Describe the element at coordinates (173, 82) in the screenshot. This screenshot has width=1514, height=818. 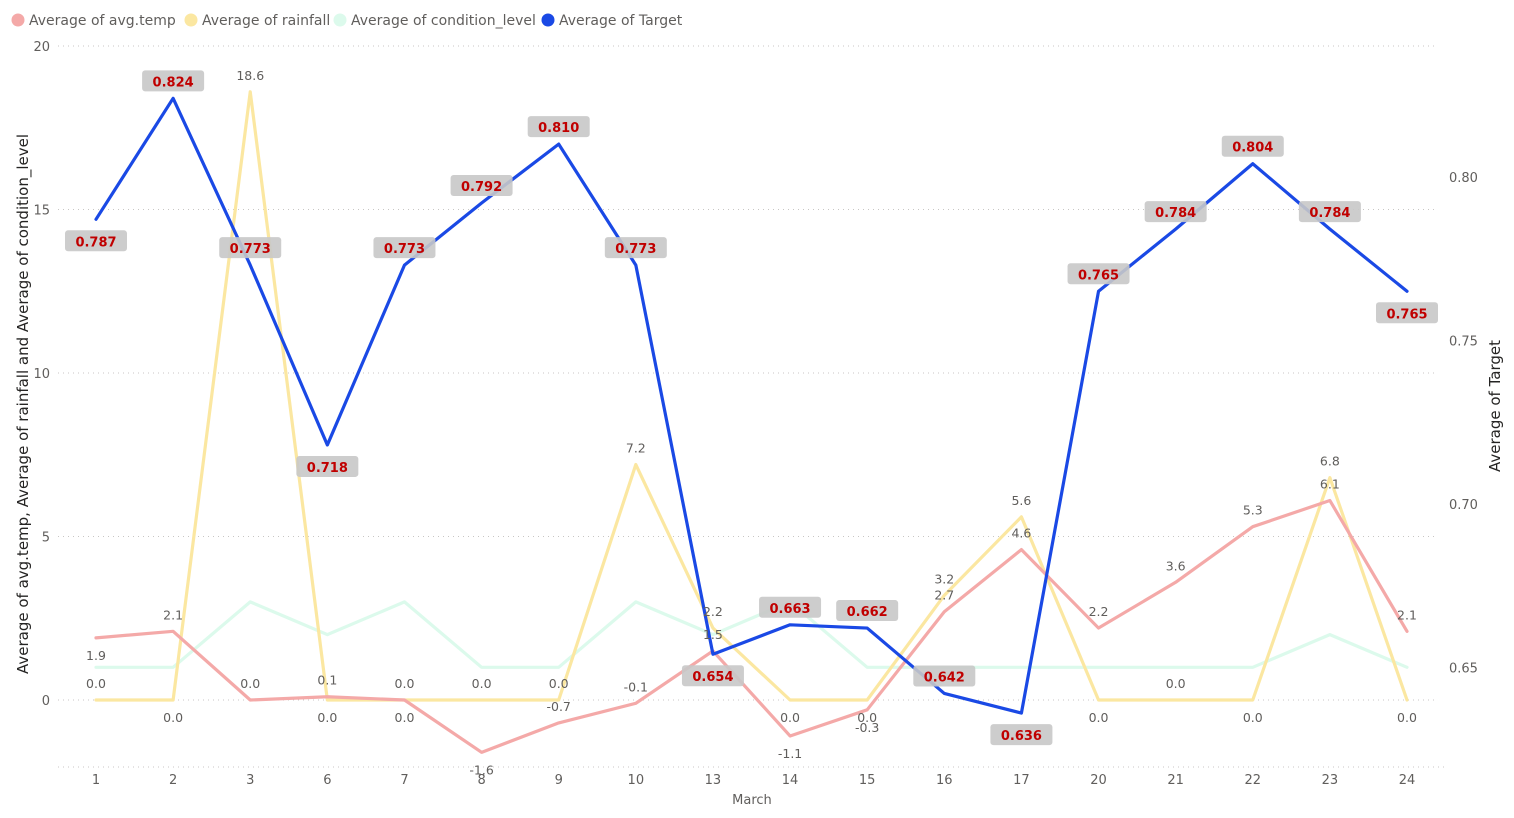
I see `target-data-label: 0.824` at that location.